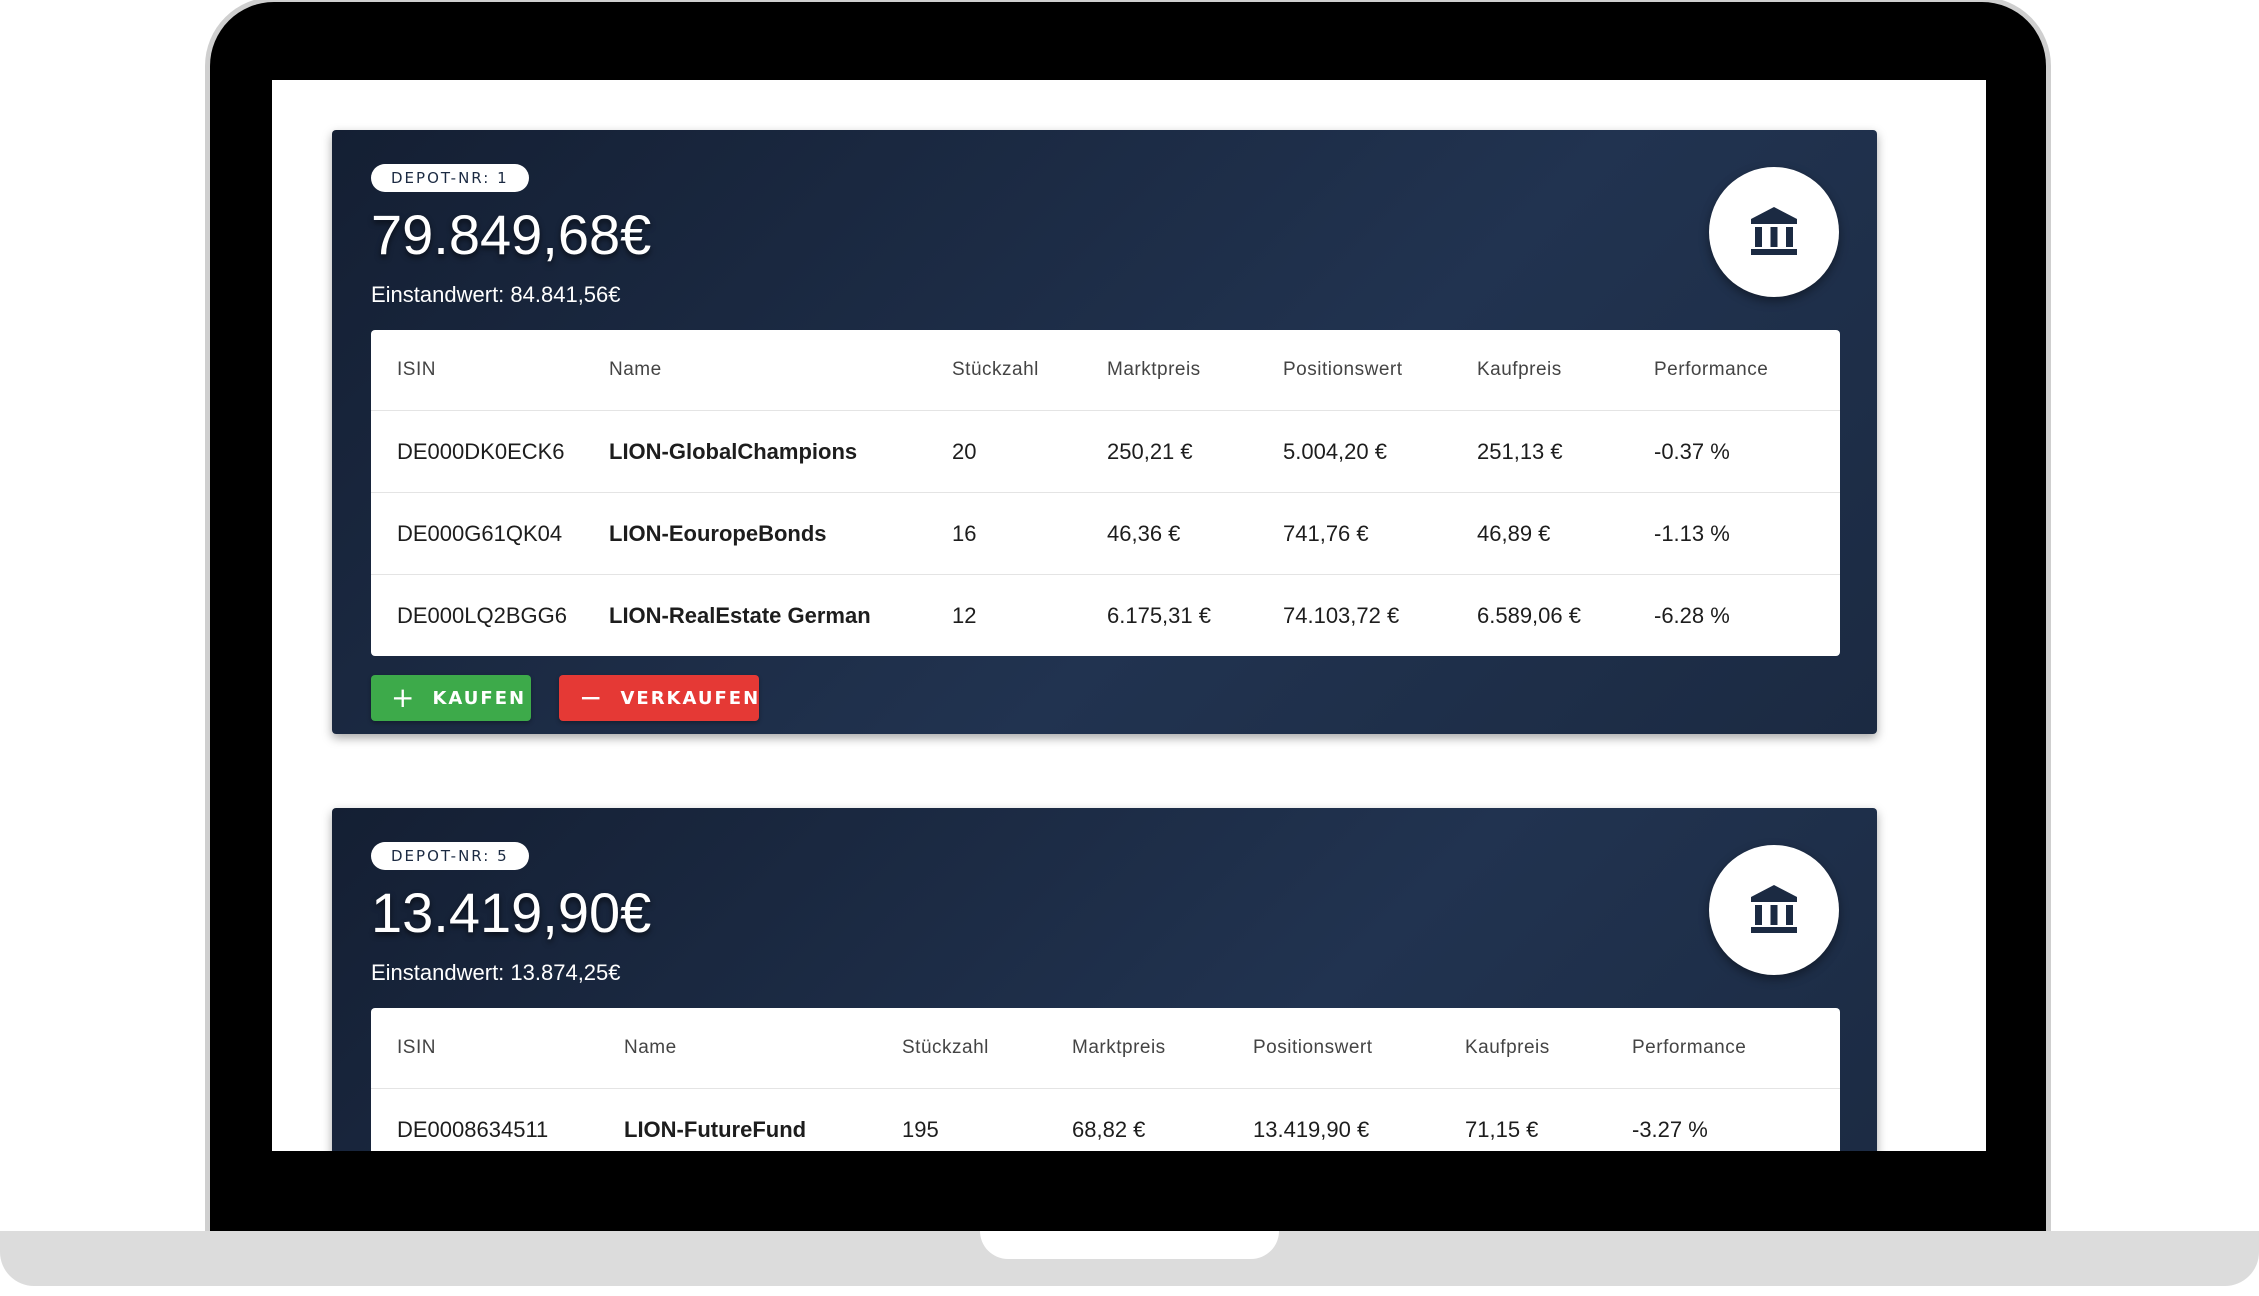 This screenshot has width=2259, height=1296. What do you see at coordinates (690, 698) in the screenshot?
I see `sell-button-label: VERKAUFEN` at bounding box center [690, 698].